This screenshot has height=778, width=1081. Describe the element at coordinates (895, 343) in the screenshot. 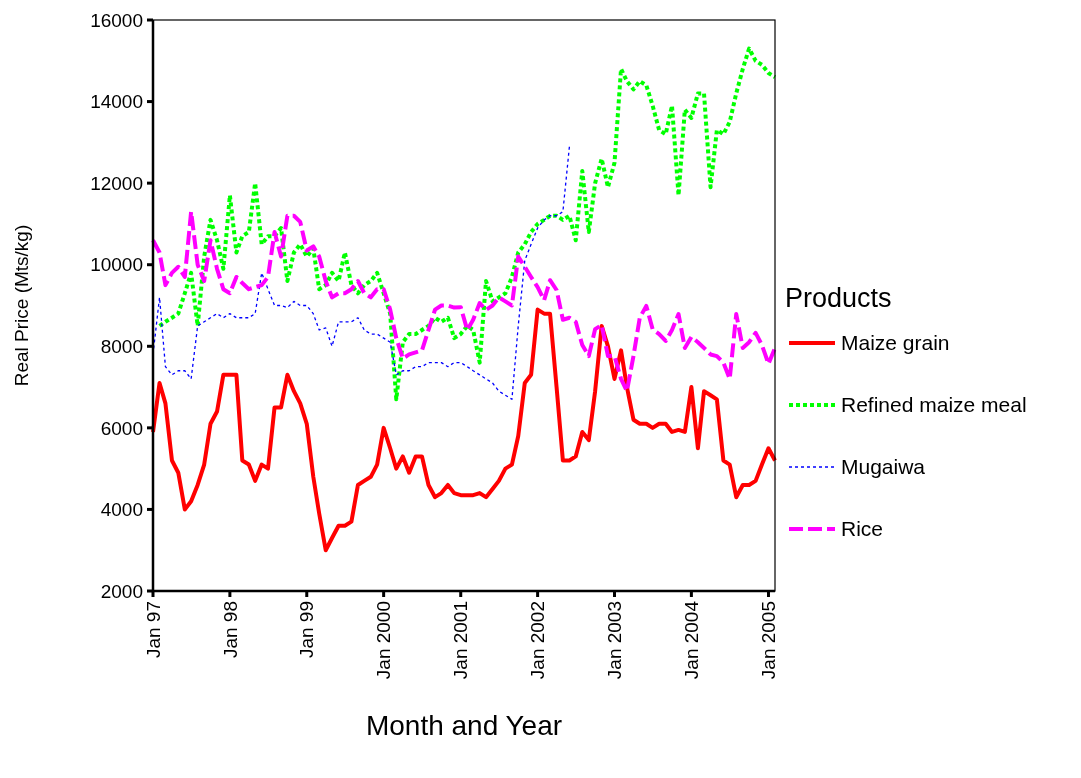

I see `legend-label: Maize grain` at that location.